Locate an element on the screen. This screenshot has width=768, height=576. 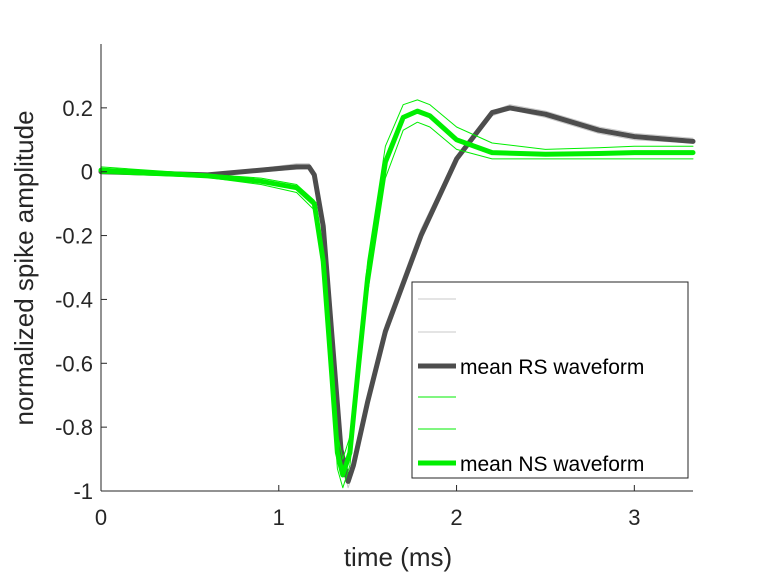
y-tick-label: -0.4 is located at coordinates (74, 299).